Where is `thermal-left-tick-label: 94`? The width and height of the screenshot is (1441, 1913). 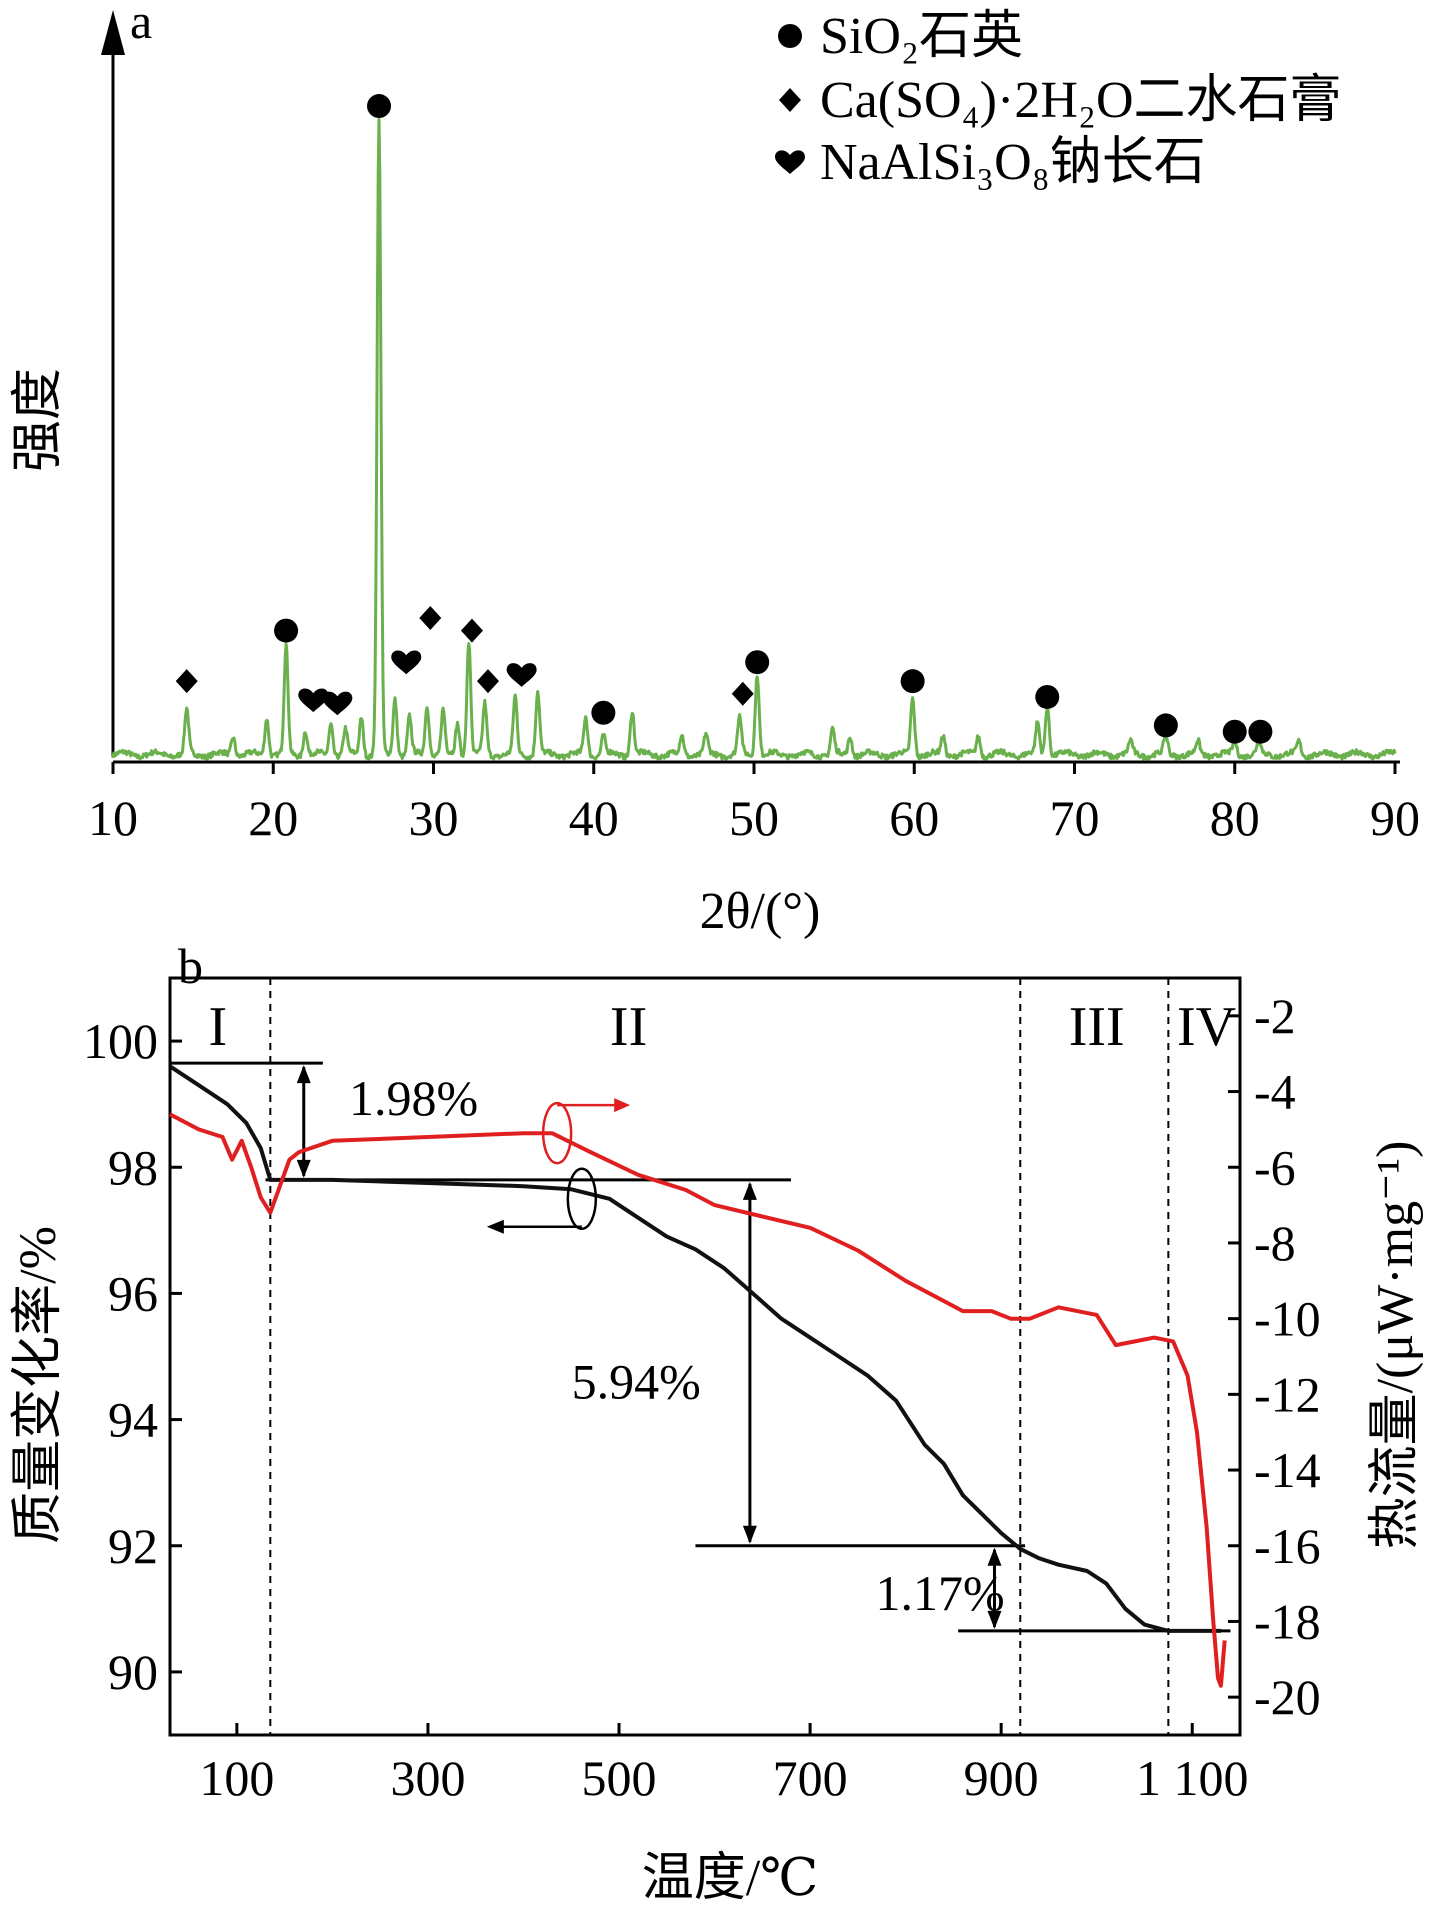 thermal-left-tick-label: 94 is located at coordinates (133, 1420).